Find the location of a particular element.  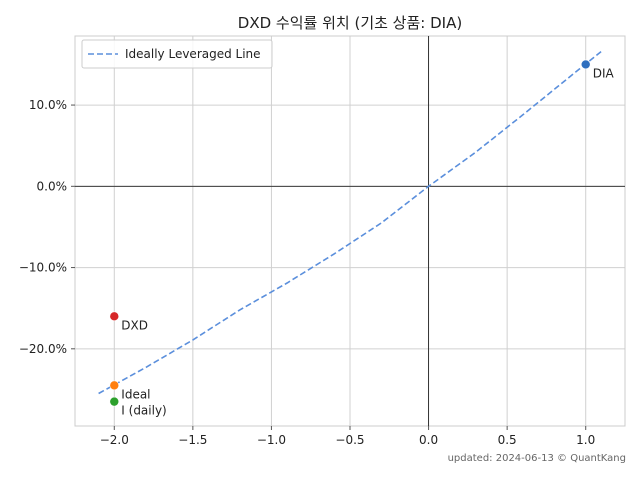

legend-box is located at coordinates (177, 54).